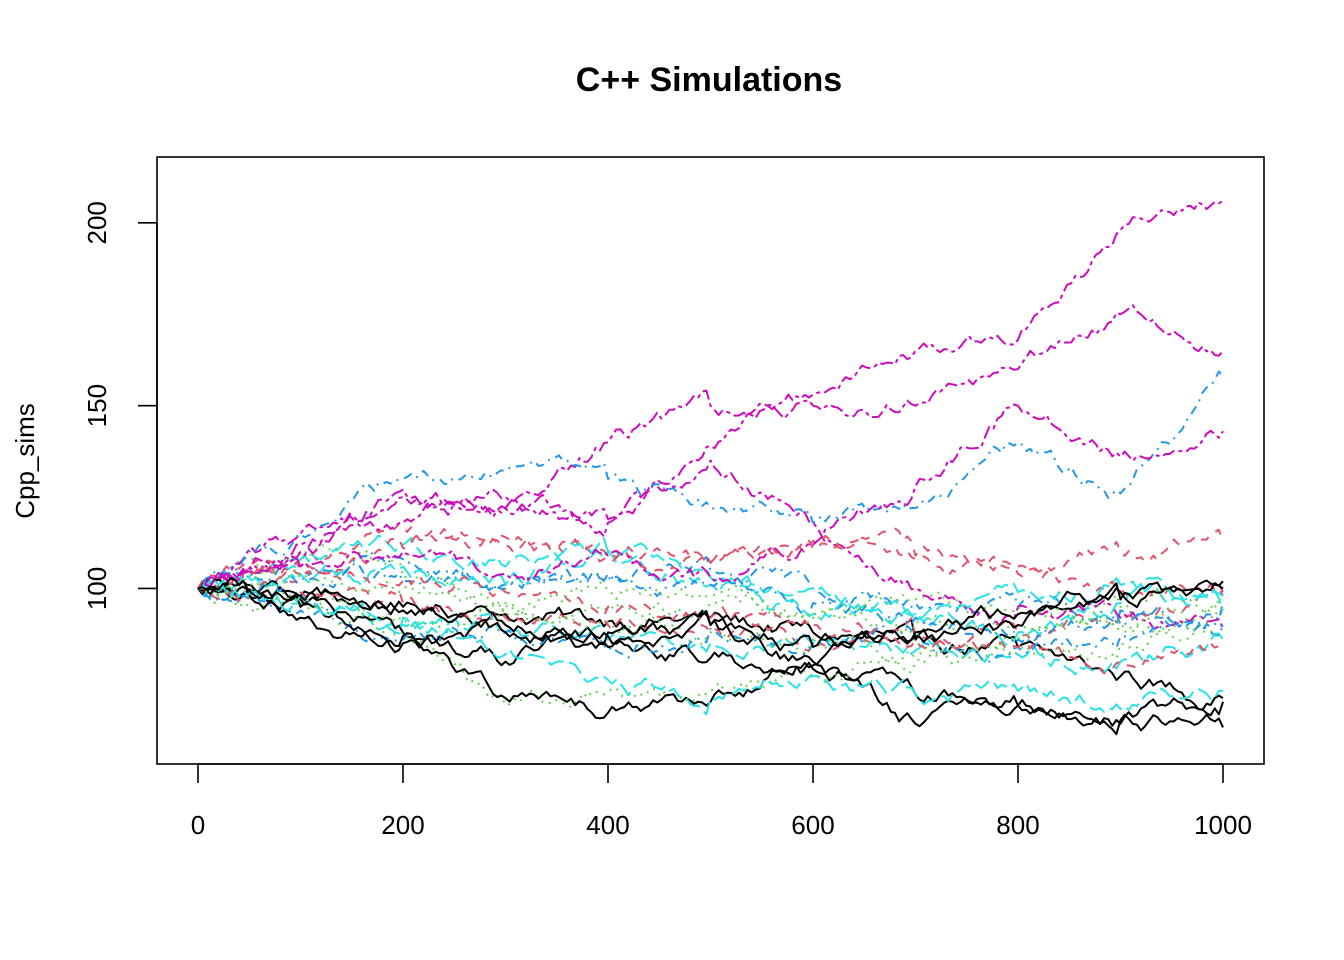  What do you see at coordinates (97, 405) in the screenshot?
I see `y-tick-label: 150` at bounding box center [97, 405].